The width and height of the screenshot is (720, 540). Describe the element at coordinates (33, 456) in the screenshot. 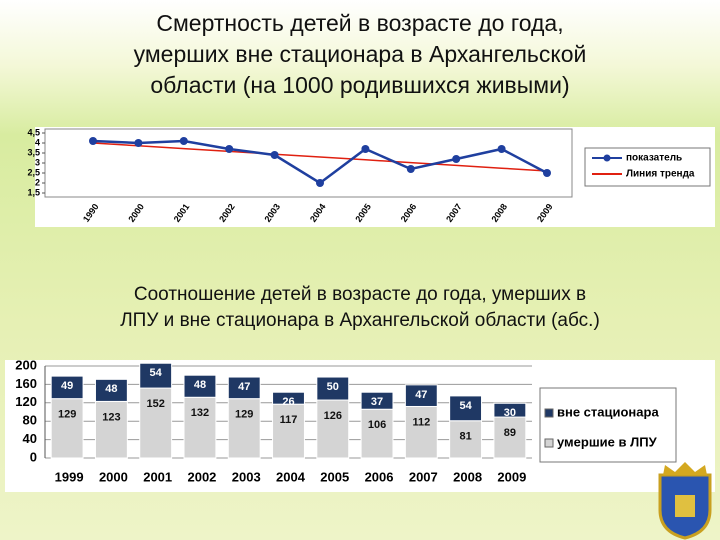

I see `y-tick-label: 0` at that location.